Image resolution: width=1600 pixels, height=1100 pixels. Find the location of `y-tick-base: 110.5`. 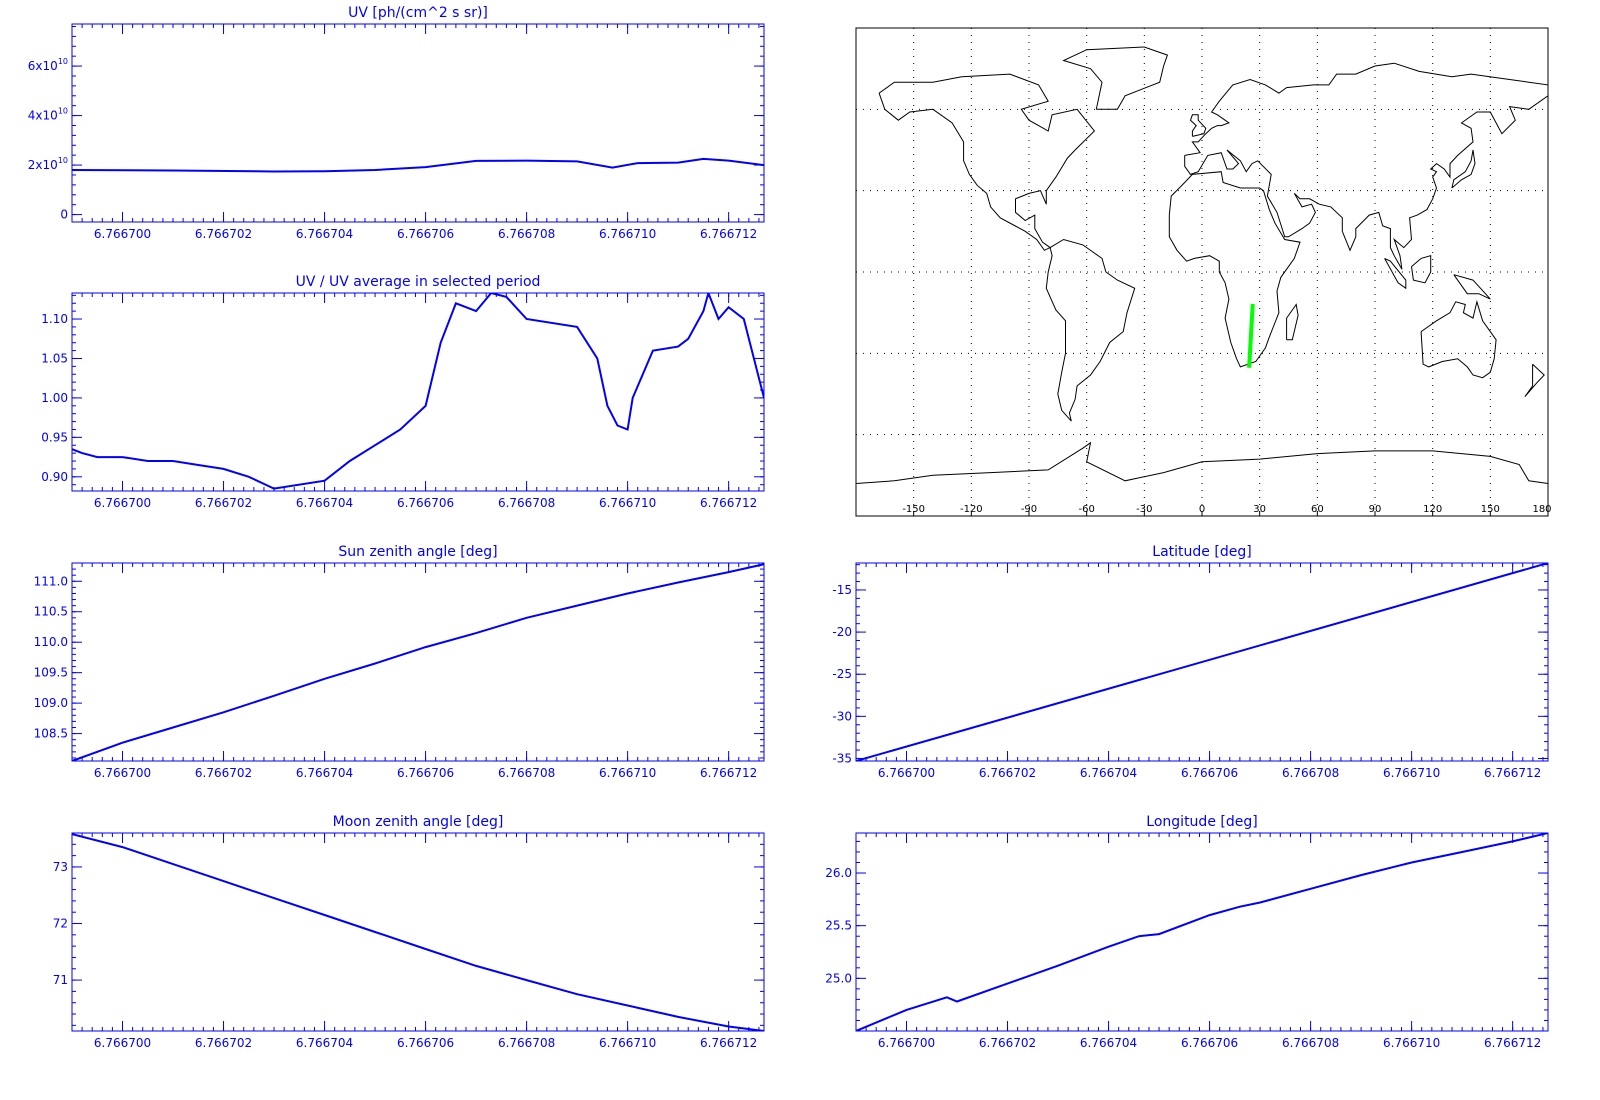

y-tick-base: 110.5 is located at coordinates (51, 612).